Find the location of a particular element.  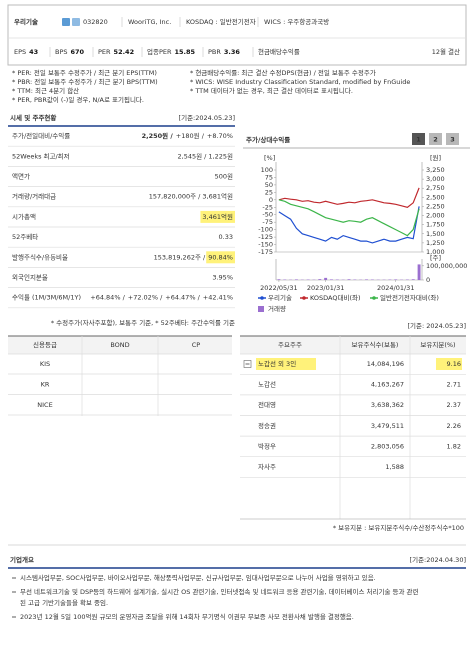

x-tick-label: 2023/01/31 is located at coordinates (325, 288).